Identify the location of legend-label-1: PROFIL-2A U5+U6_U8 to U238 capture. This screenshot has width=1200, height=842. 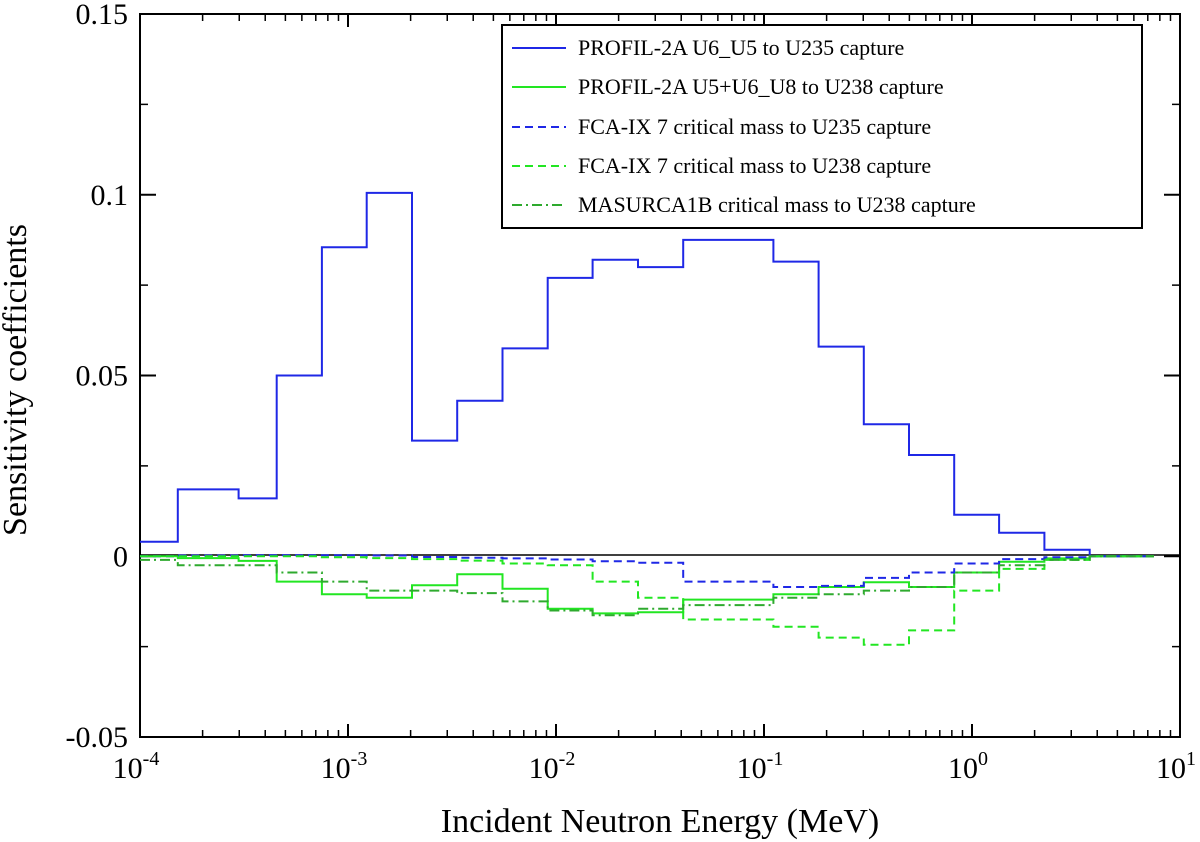
(761, 86).